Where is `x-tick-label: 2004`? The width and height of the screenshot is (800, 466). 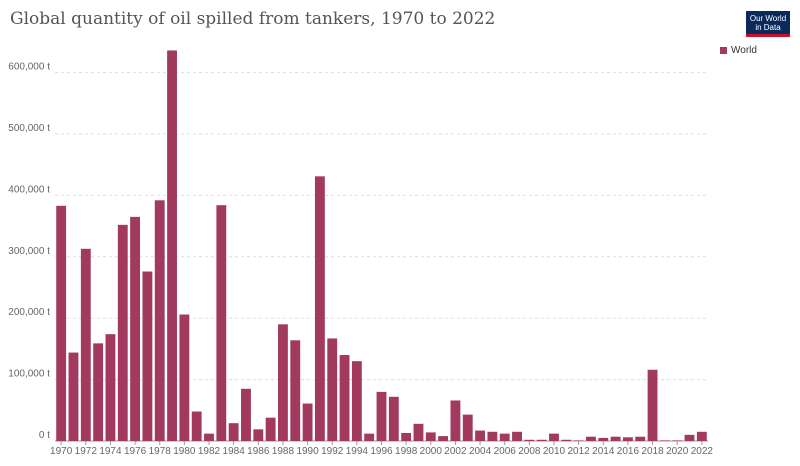
x-tick-label: 2004 is located at coordinates (480, 451).